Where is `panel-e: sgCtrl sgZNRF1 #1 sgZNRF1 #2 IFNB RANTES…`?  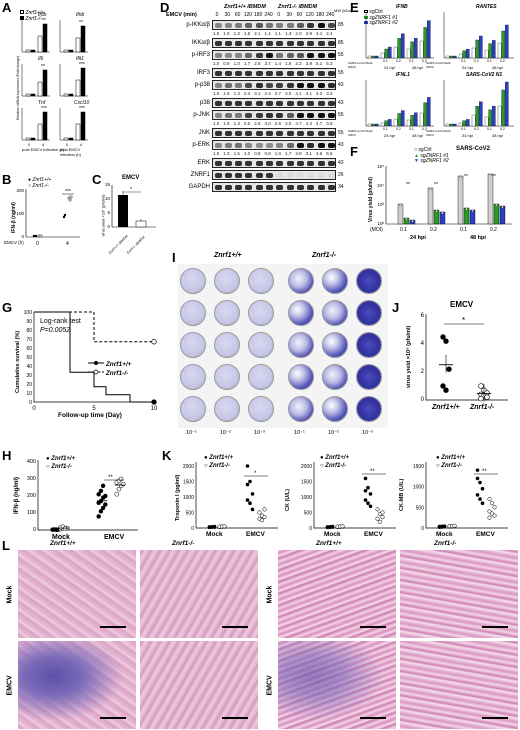 panel-e: sgCtrl sgZNRF1 #1 sgZNRF1 #2 IFNB RANTES… is located at coordinates (433, 74).